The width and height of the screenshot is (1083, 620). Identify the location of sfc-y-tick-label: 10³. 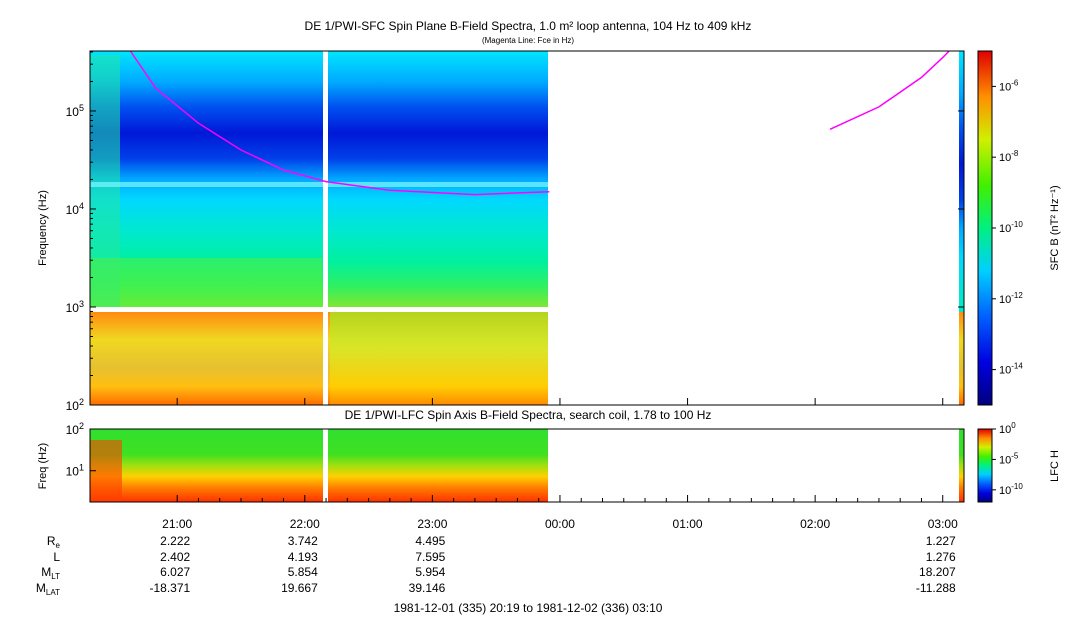
(75, 307).